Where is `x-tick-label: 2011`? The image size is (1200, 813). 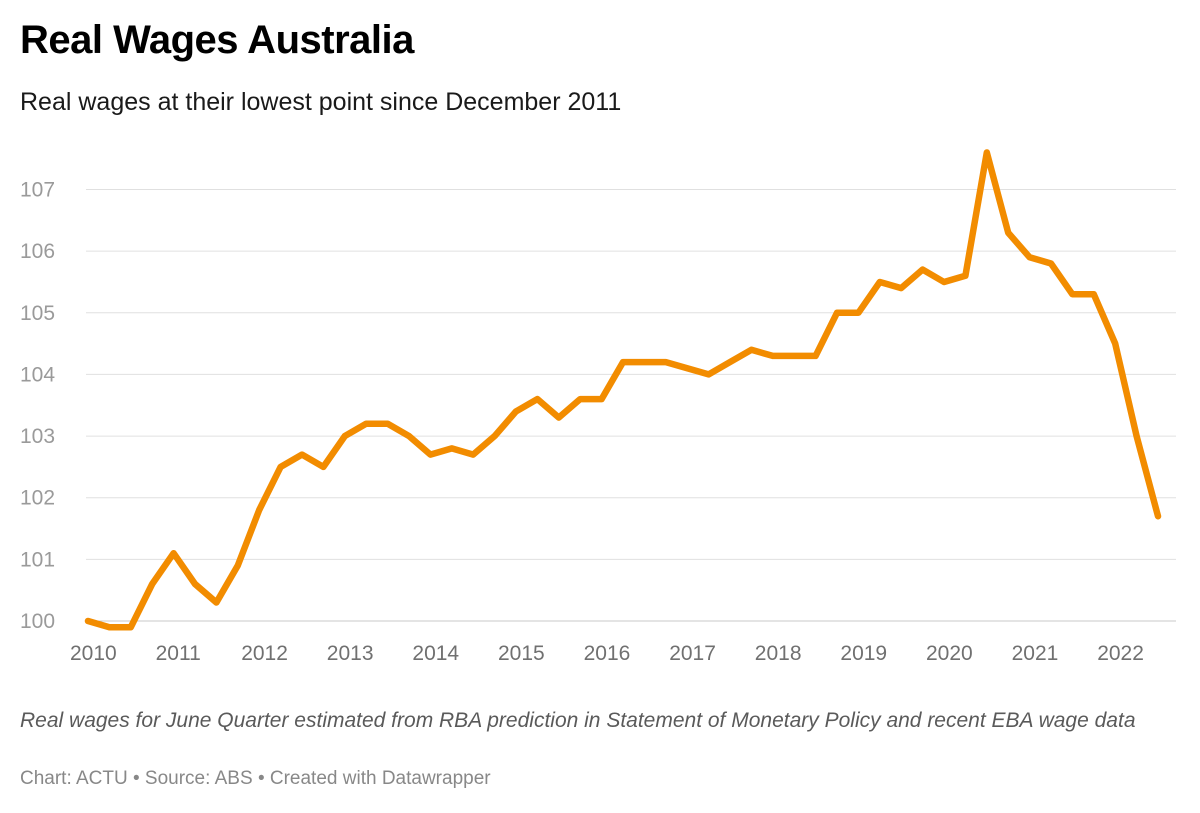 x-tick-label: 2011 is located at coordinates (178, 653).